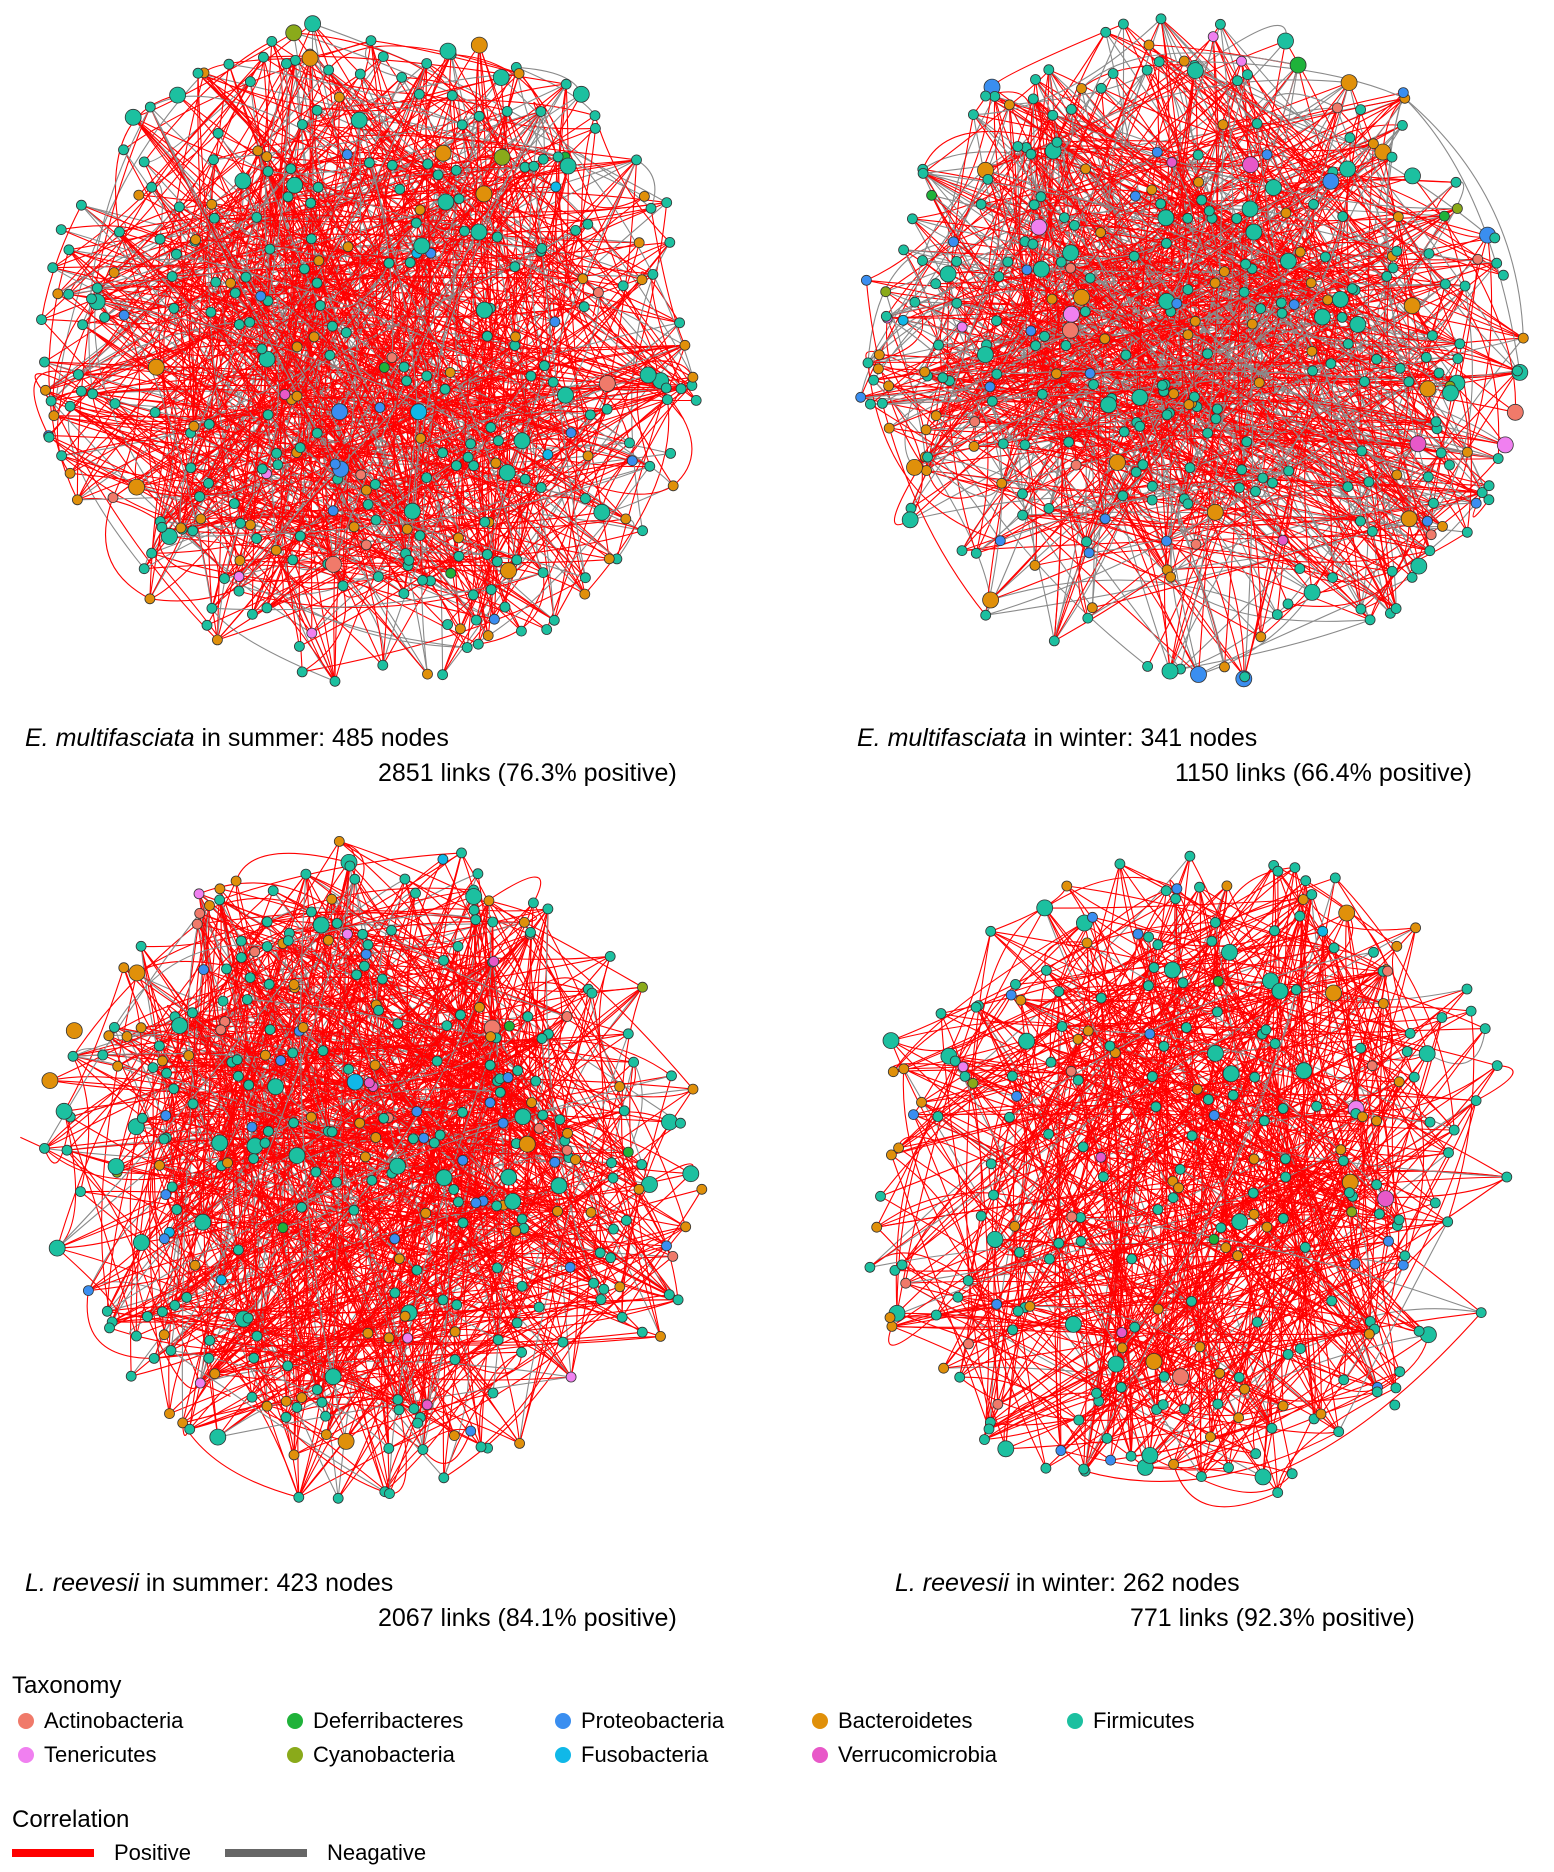 This screenshot has height=1872, width=1554. Describe the element at coordinates (266, 1583) in the screenshot. I see `caption-nodes: in summer: 423 nodes` at that location.